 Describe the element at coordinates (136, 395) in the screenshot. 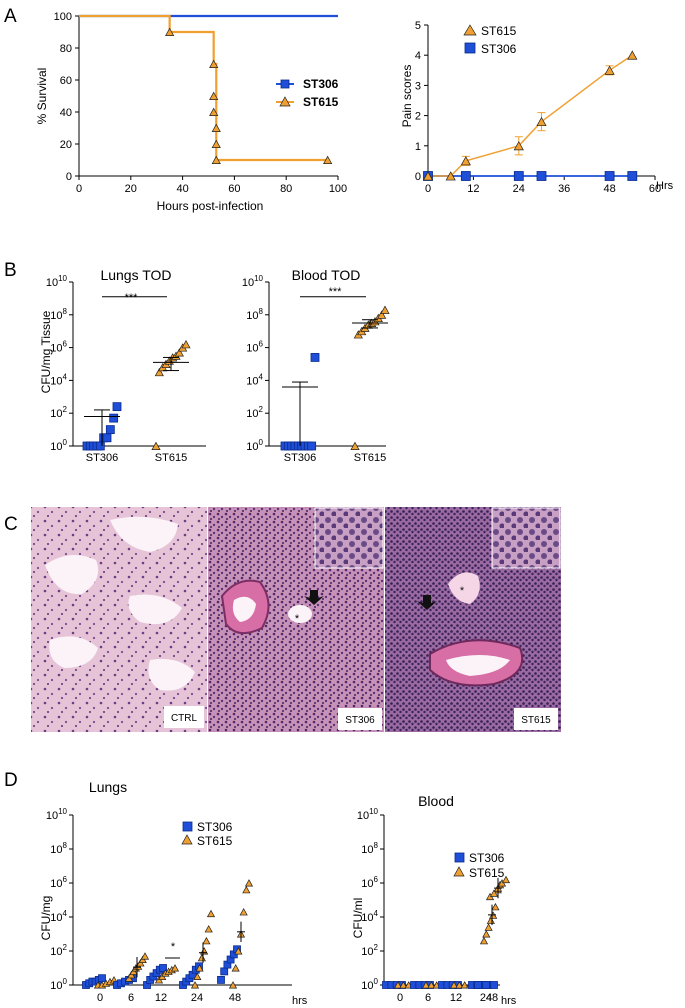

I see `lungs-tod-points` at that location.